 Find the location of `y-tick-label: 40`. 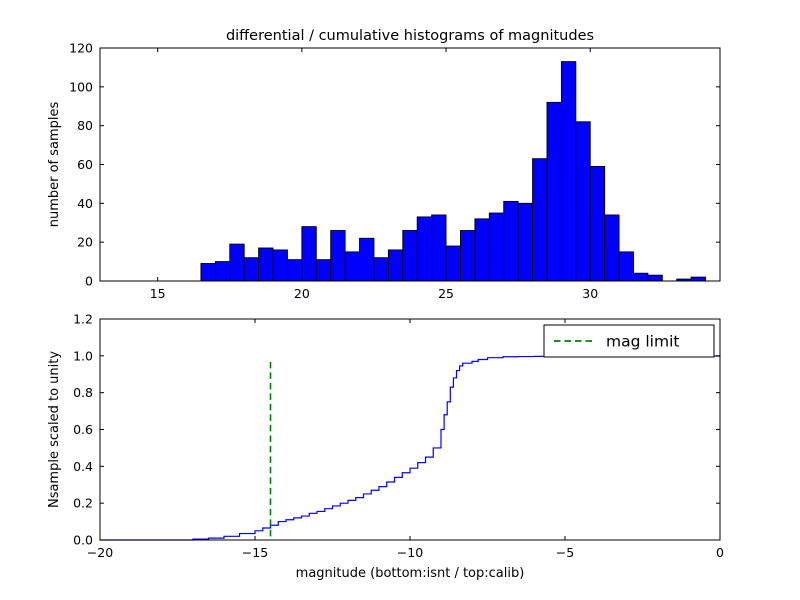

y-tick-label: 40 is located at coordinates (85, 203).